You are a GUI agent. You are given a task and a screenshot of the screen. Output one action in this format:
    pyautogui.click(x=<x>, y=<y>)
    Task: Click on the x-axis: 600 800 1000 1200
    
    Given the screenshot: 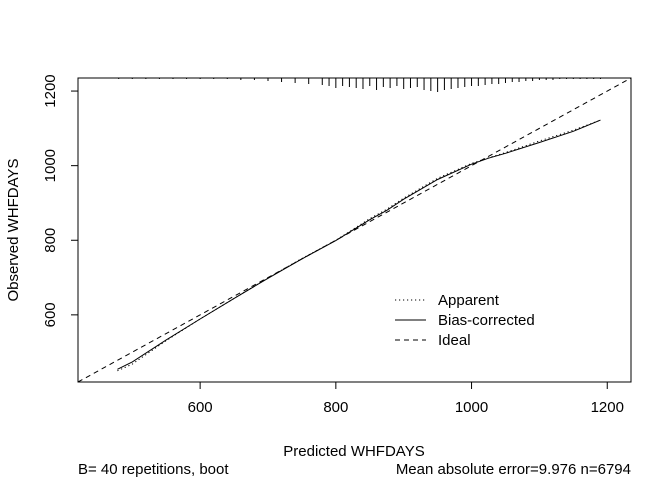 What is the action you would take?
    pyautogui.click(x=406, y=398)
    